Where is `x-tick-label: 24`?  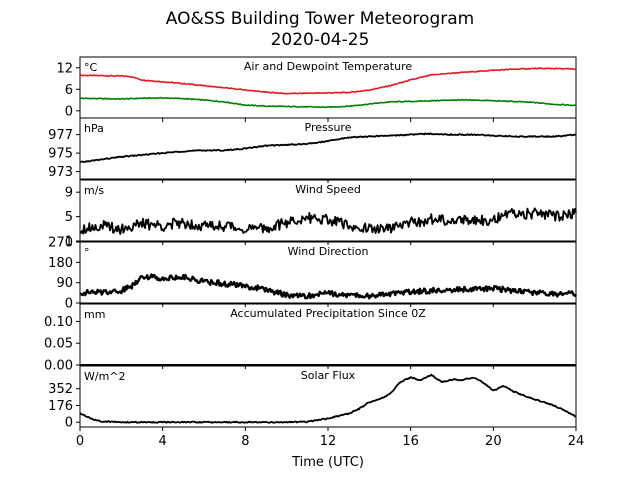
x-tick-label: 24 is located at coordinates (576, 441).